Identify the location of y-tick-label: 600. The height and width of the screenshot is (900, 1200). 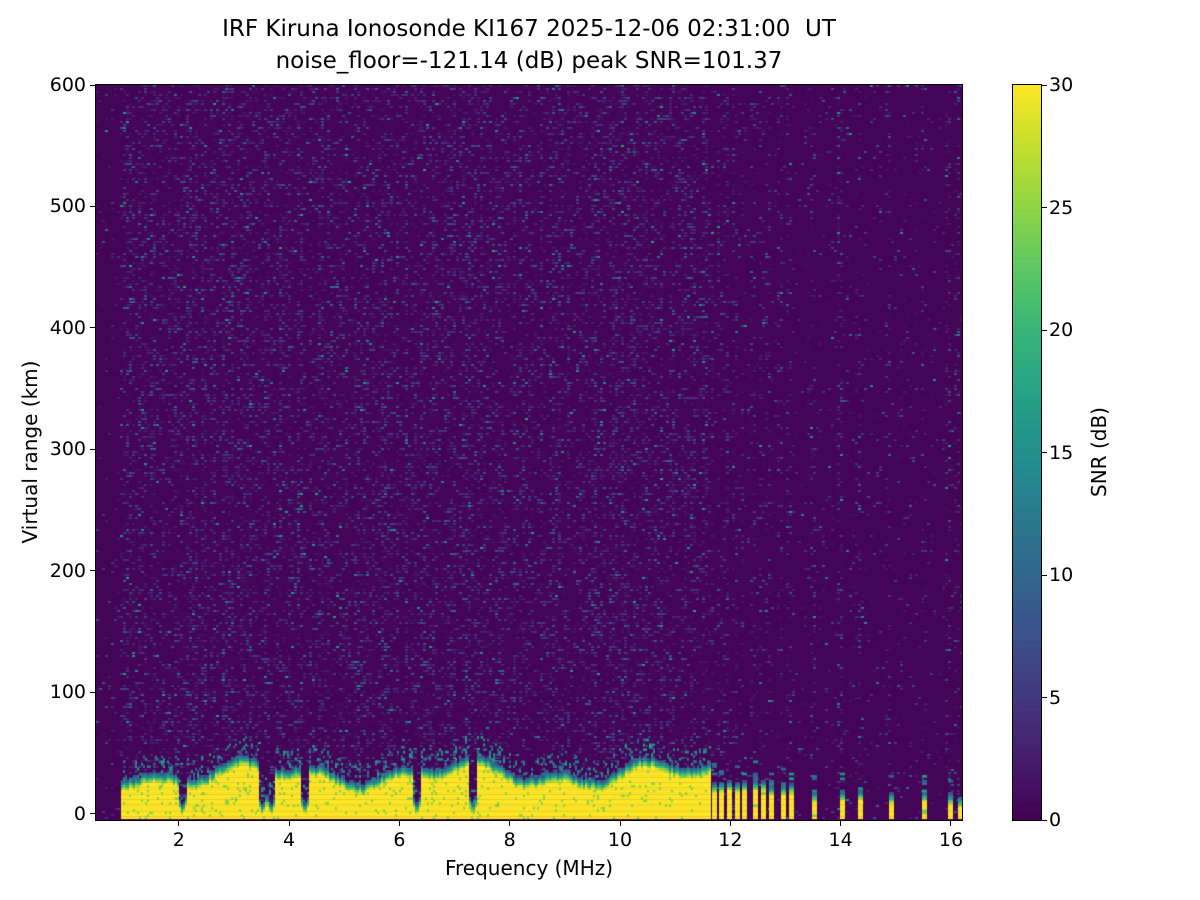
(67, 85).